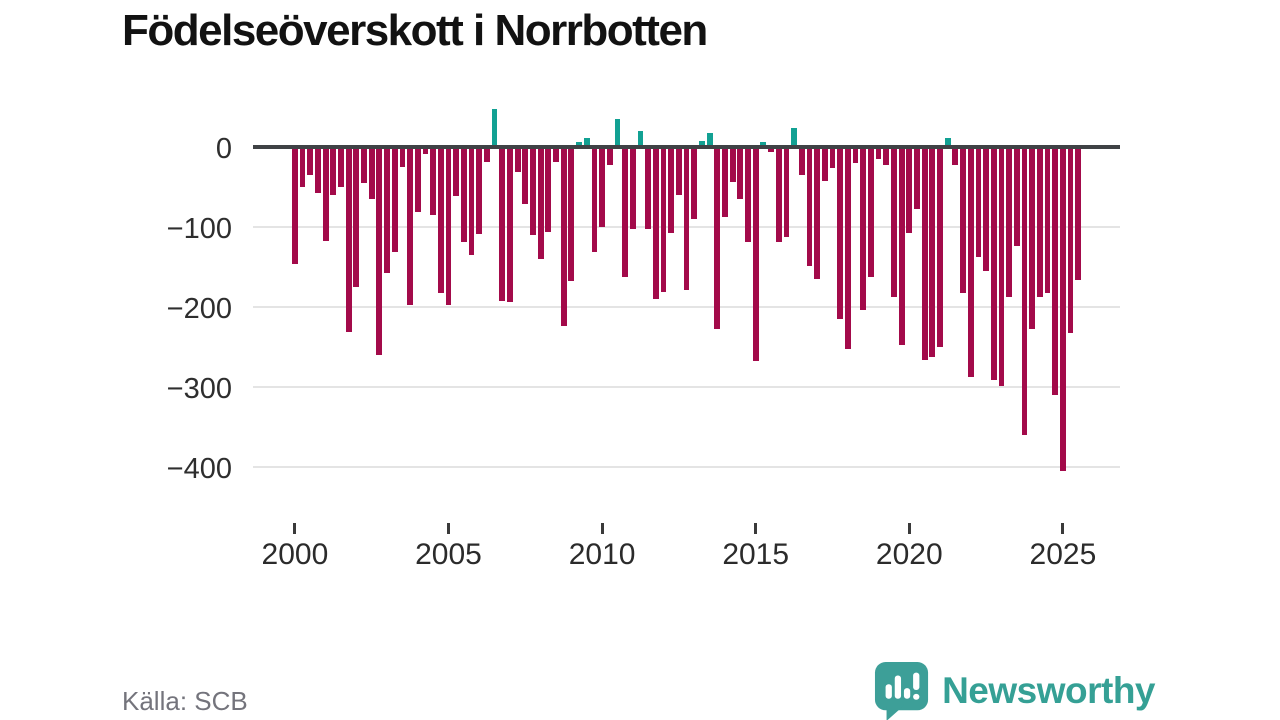 Image resolution: width=1280 pixels, height=720 pixels. What do you see at coordinates (1039, 223) in the screenshot?
I see `bar-2024K2` at bounding box center [1039, 223].